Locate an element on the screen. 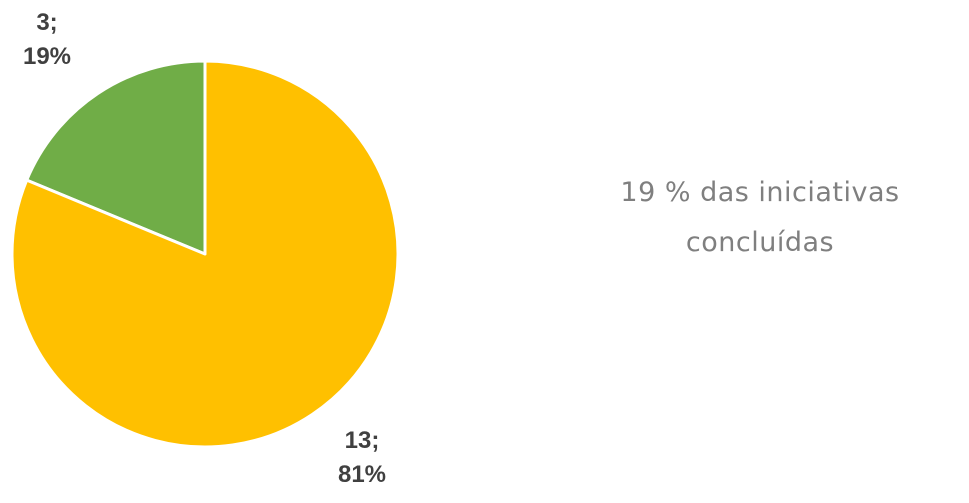  summary-text: 19 % das iniciativas concluídas is located at coordinates (760, 218).